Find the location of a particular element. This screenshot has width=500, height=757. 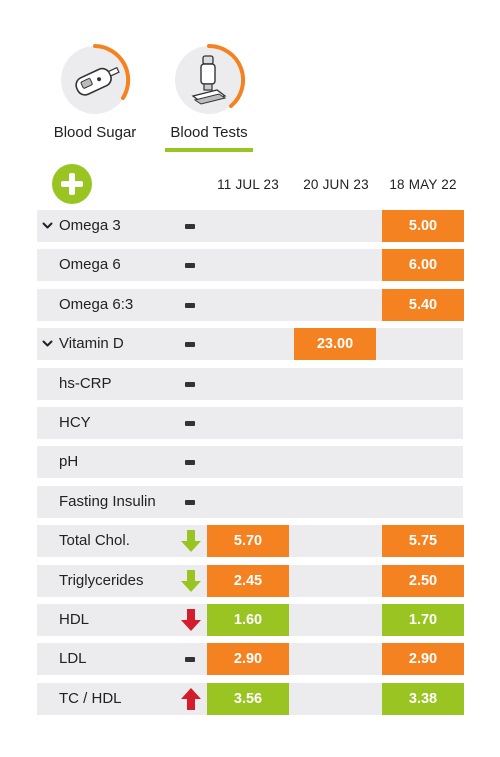

value-cell: 3.38 is located at coordinates (423, 699).